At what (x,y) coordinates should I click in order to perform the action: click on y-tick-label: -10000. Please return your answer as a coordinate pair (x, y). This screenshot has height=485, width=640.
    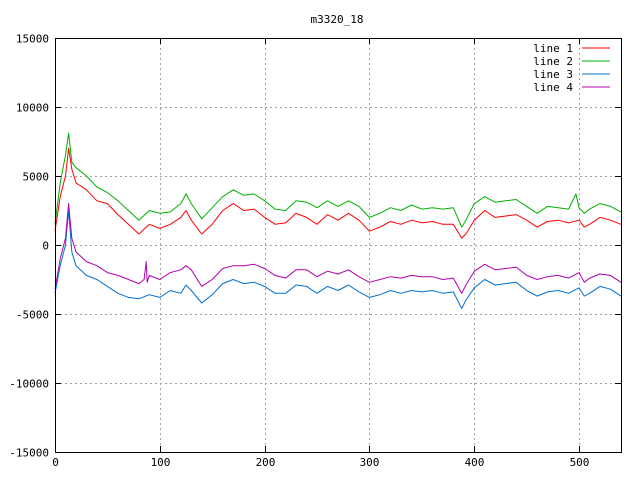
    Looking at the image, I should click on (29, 384).